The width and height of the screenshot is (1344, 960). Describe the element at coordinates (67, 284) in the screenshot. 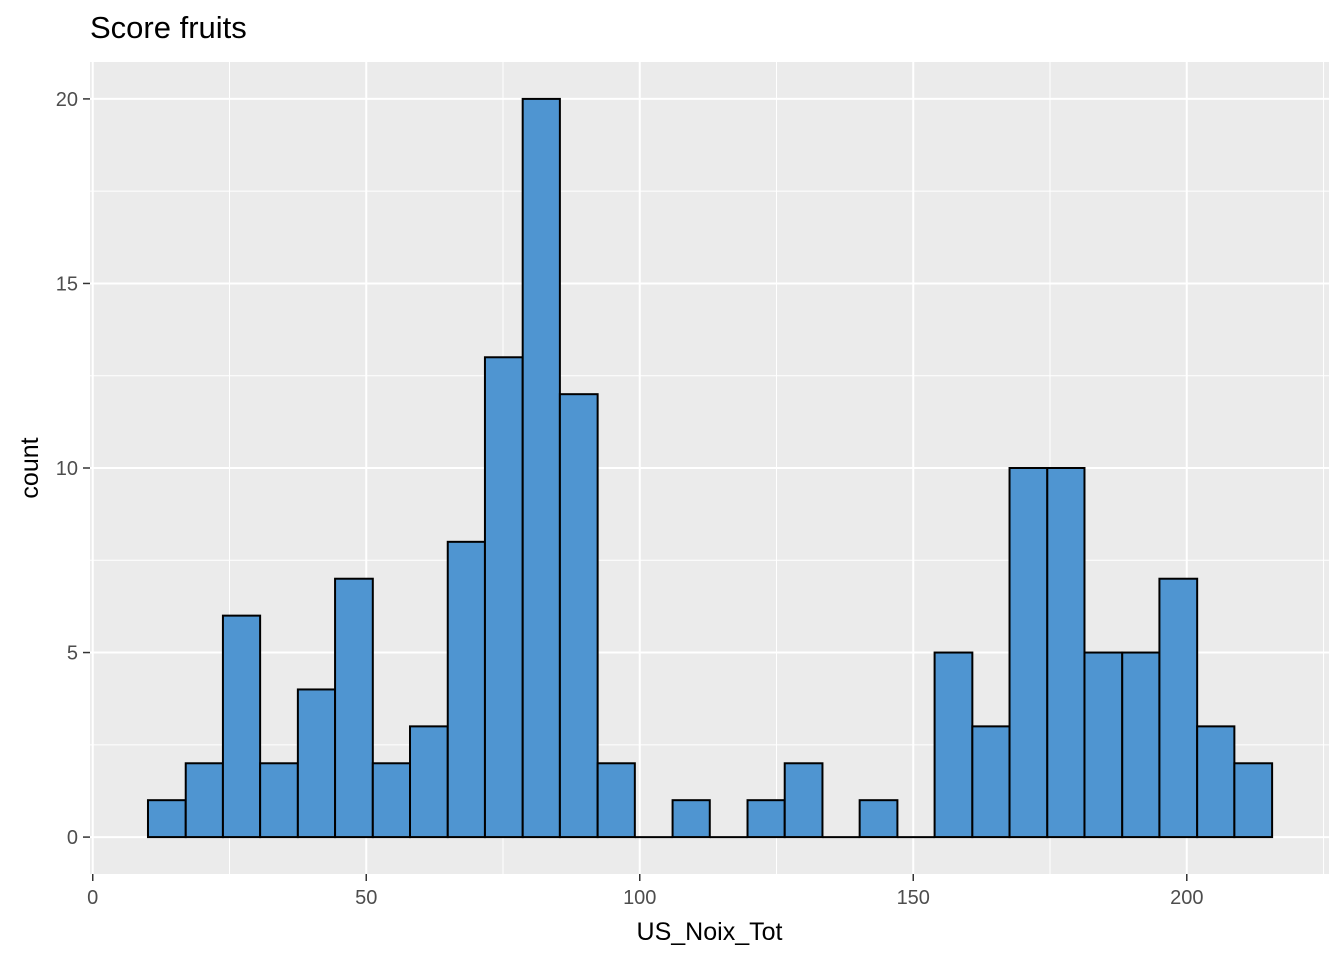

I see `y-tick-label: 15` at that location.